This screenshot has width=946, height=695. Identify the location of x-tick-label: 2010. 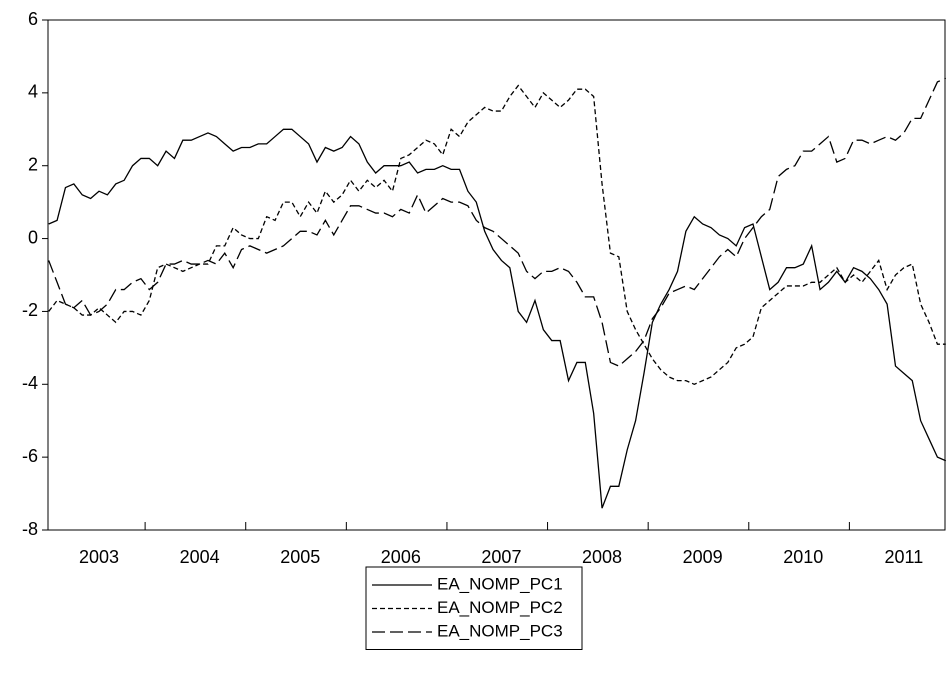
(803, 557).